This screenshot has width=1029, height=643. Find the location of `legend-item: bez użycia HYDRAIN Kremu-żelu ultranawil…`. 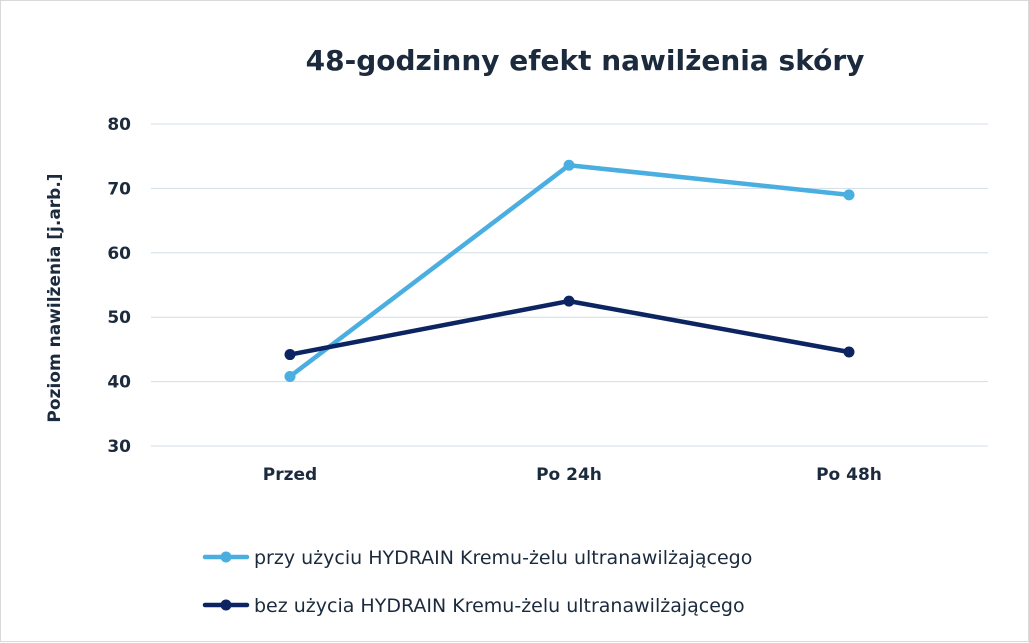

legend-item: bez użycia HYDRAIN Kremu-żelu ultranawil… is located at coordinates (473, 606).